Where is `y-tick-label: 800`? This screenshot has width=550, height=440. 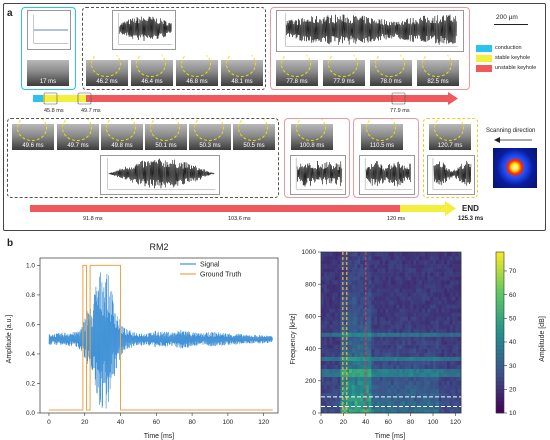 y-tick-label: 800 is located at coordinates (310, 284).